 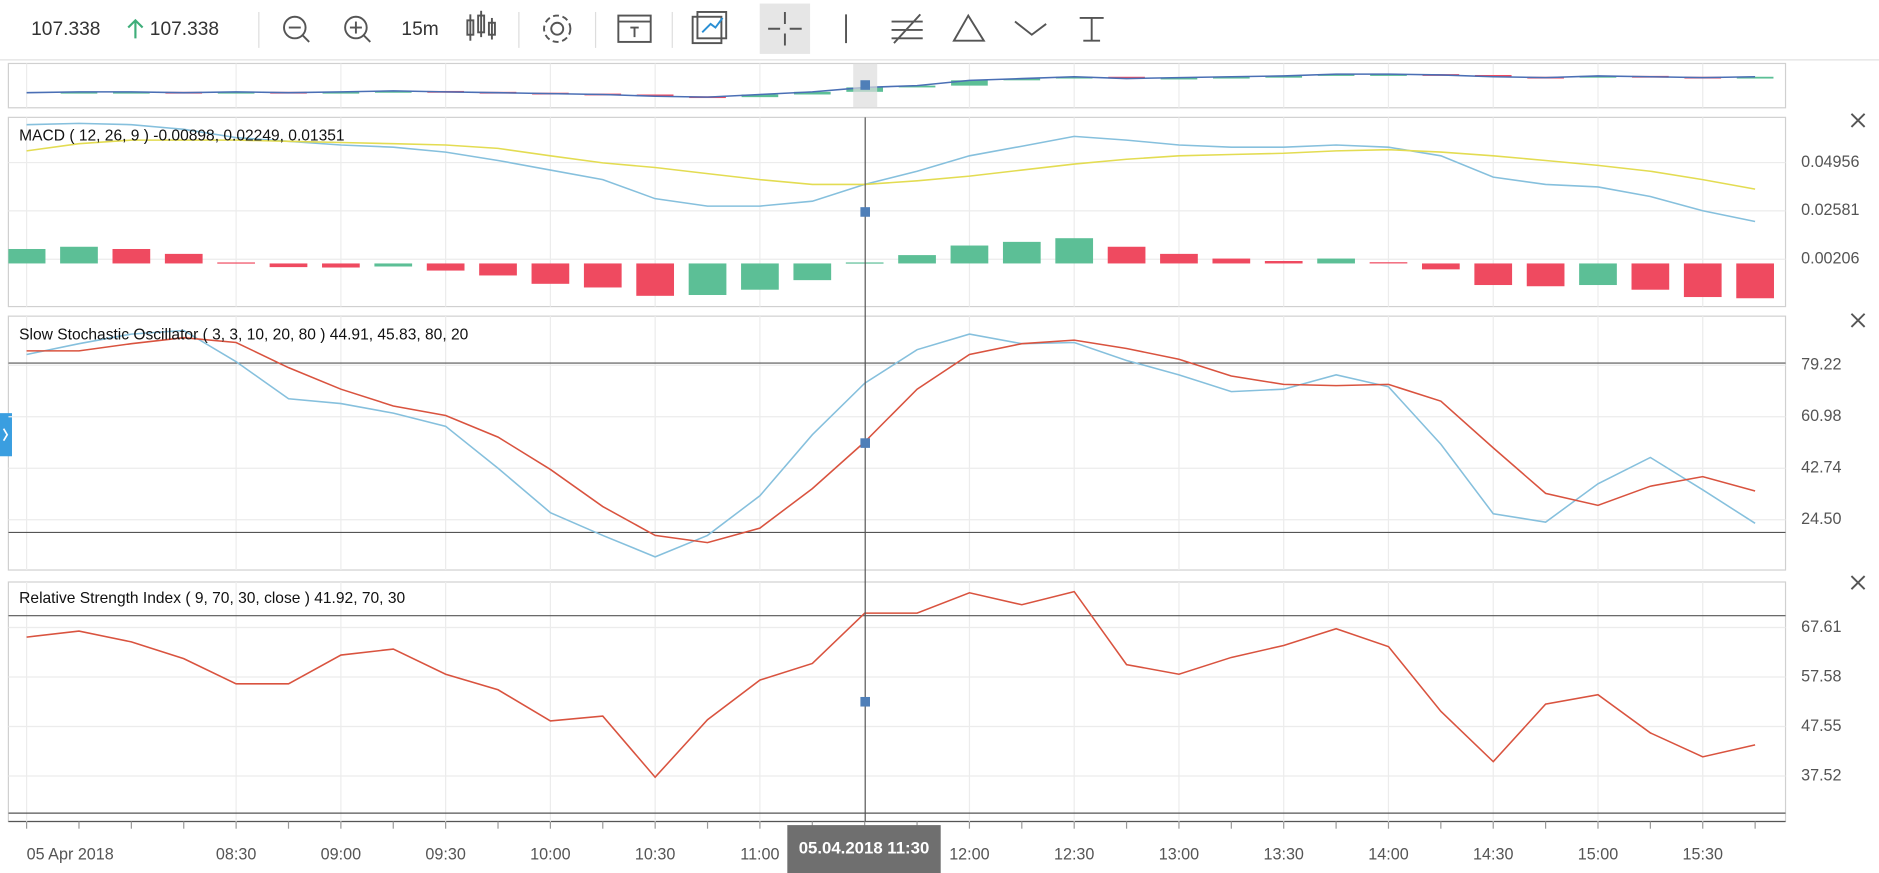 I want to click on settings-button, so click(x=557, y=28).